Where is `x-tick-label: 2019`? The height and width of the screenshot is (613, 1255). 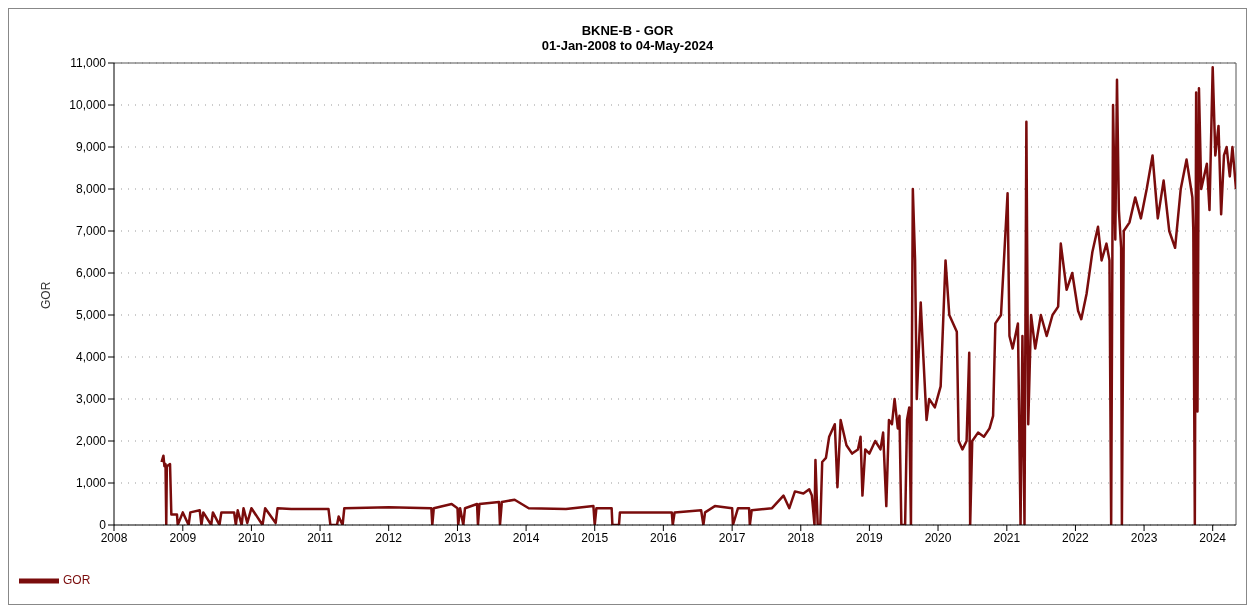 x-tick-label: 2019 is located at coordinates (870, 537).